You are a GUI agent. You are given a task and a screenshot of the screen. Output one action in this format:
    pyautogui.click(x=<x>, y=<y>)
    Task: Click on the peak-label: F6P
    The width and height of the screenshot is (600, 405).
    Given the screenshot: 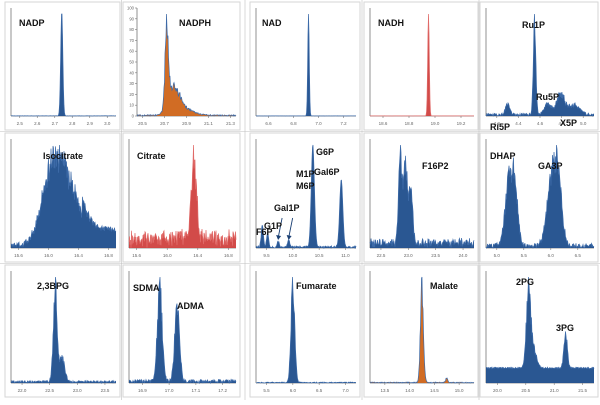 What is the action you would take?
    pyautogui.click(x=264, y=232)
    